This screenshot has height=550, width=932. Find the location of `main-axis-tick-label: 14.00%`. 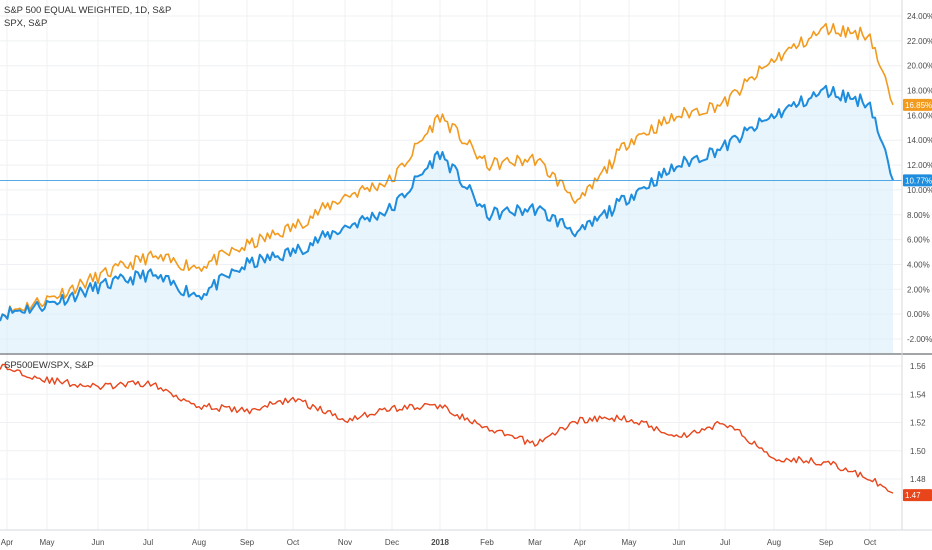

main-axis-tick-label: 14.00% is located at coordinates (919, 140).